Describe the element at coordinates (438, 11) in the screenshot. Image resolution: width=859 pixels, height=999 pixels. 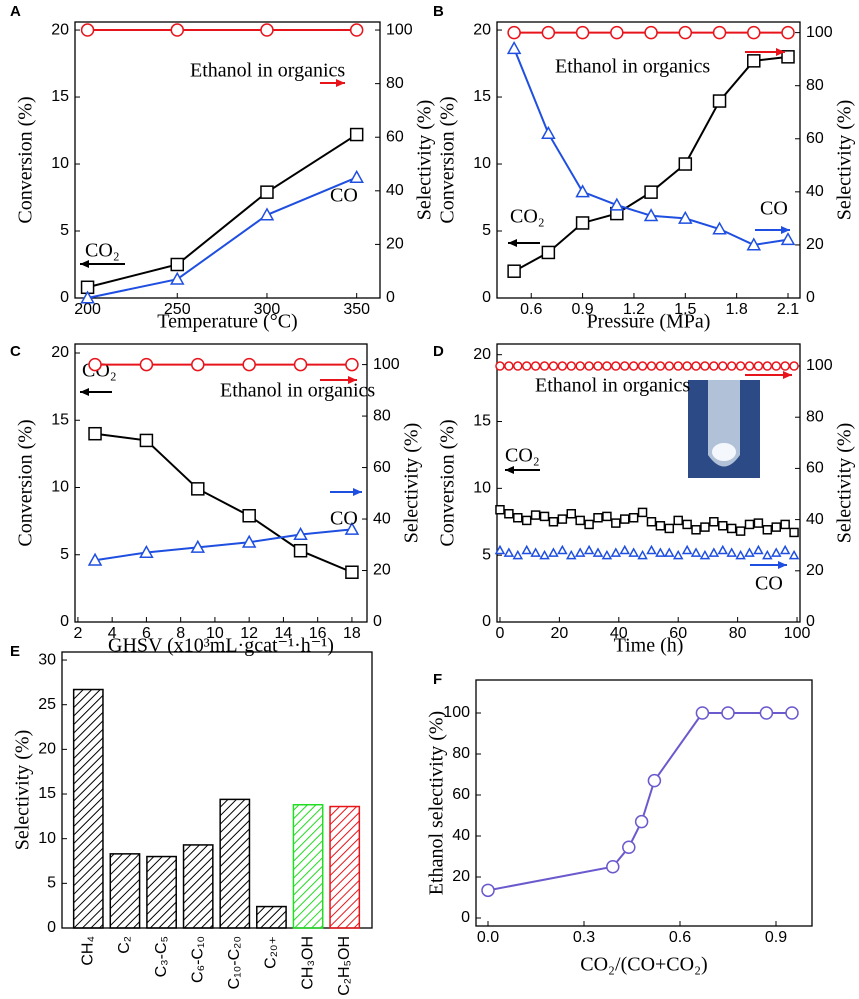
I see `panel-letter: B` at that location.